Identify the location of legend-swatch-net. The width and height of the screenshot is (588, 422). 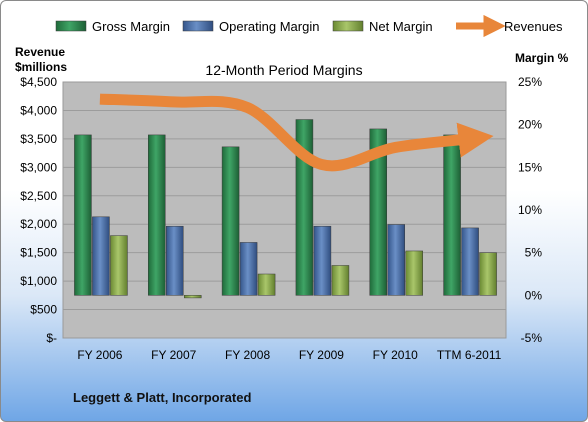
(348, 26).